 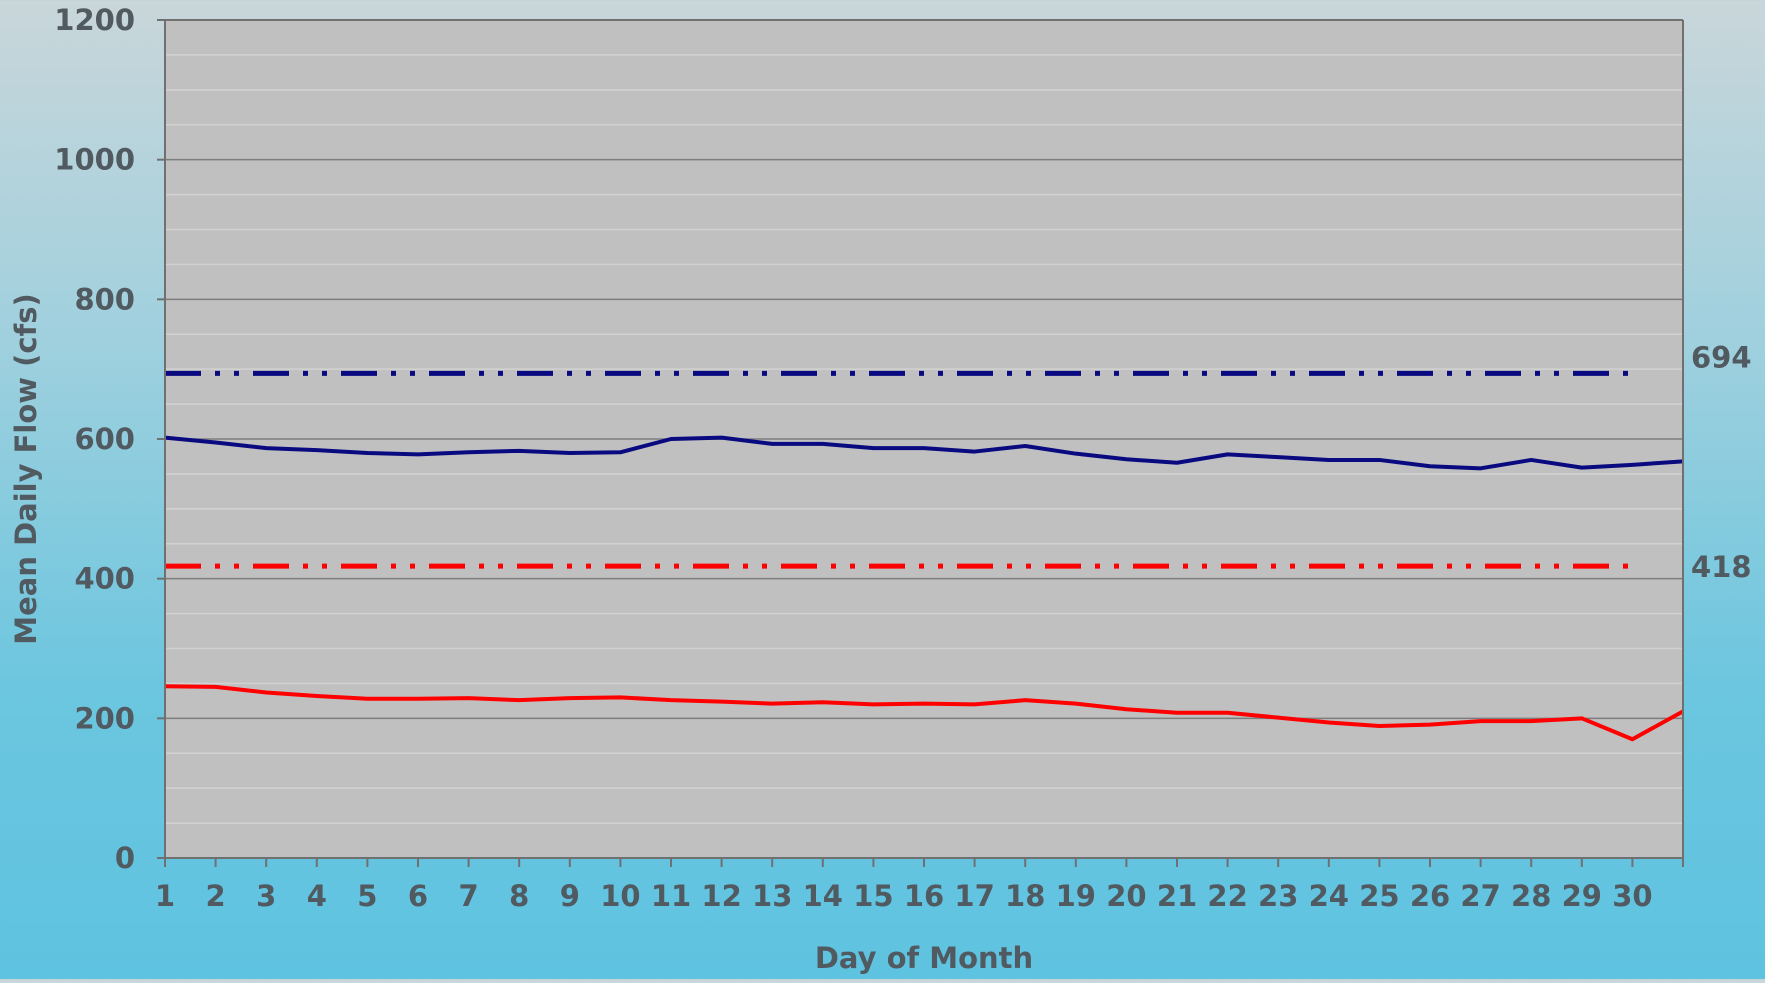 What do you see at coordinates (1126, 896) in the screenshot?
I see `x-tick-label: 20` at bounding box center [1126, 896].